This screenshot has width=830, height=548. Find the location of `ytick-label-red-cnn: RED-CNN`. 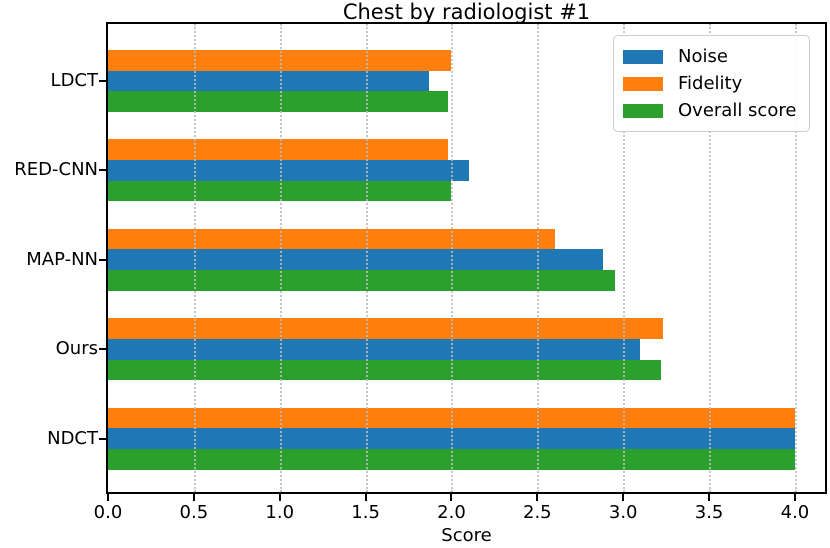

ytick-label-red-cnn: RED-CNN is located at coordinates (56, 170).